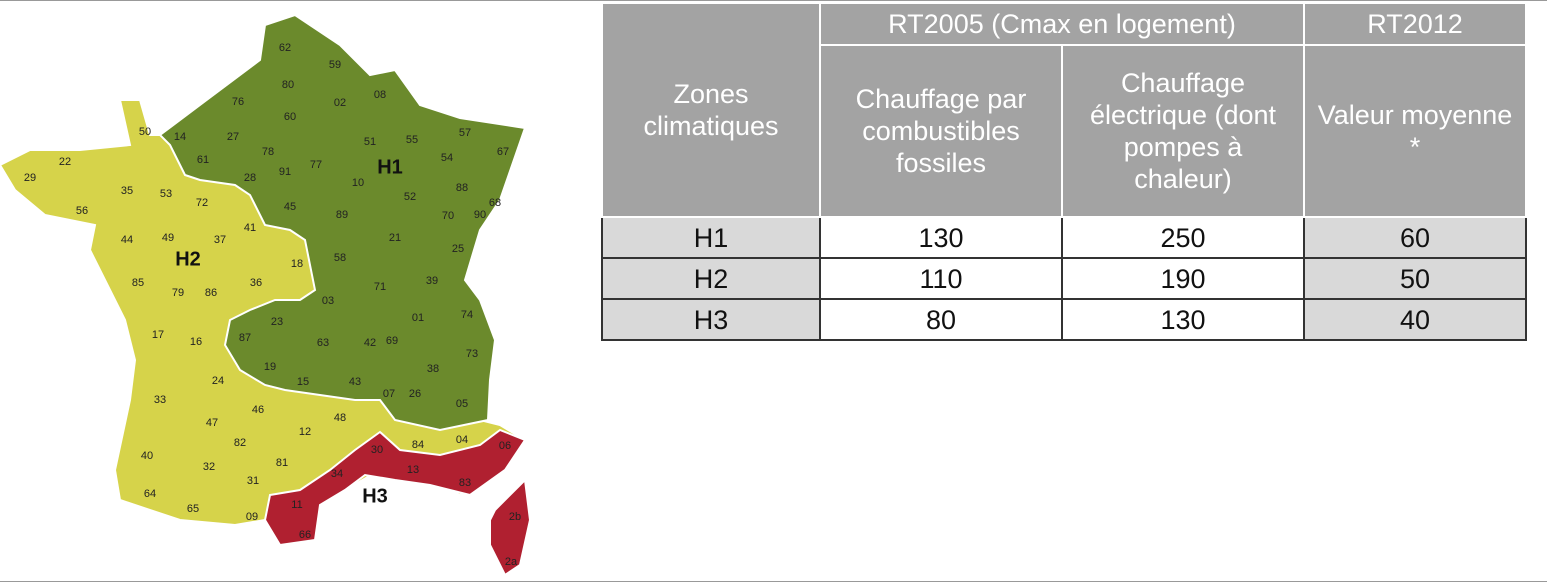 Image resolution: width=1547 pixels, height=583 pixels. What do you see at coordinates (193, 509) in the screenshot?
I see `department-number: 65` at bounding box center [193, 509].